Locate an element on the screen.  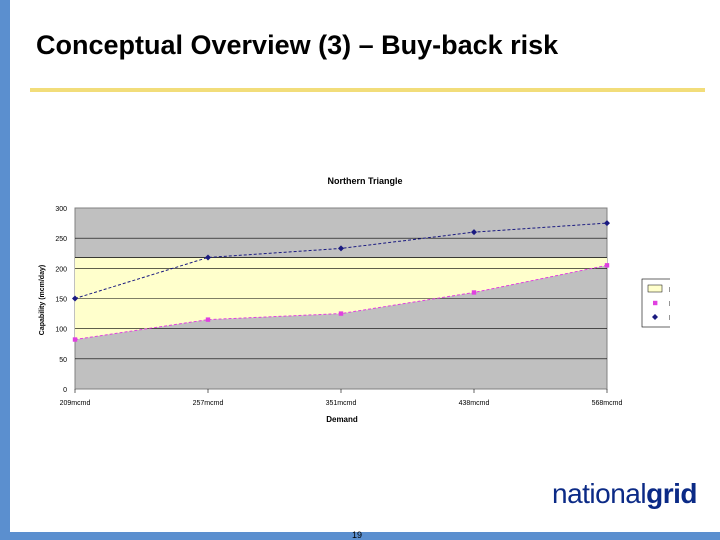
x-tick-label: 209mcmd is located at coordinates (75, 403).